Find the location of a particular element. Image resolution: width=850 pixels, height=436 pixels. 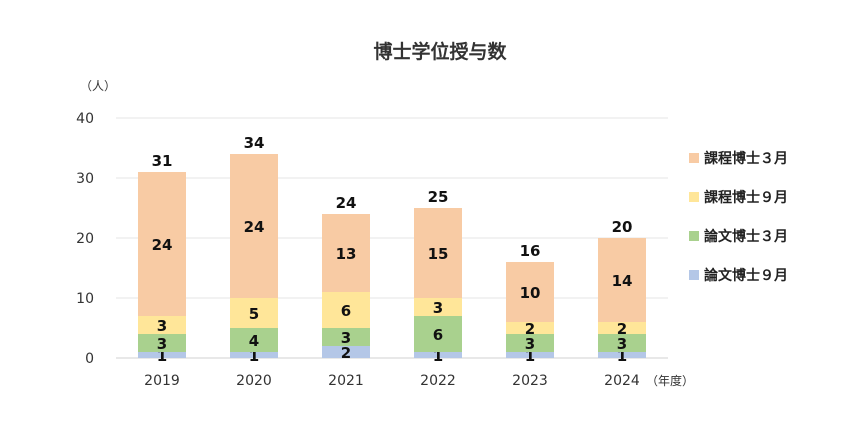

chart-title: 博士学位授与数 is located at coordinates (440, 51).